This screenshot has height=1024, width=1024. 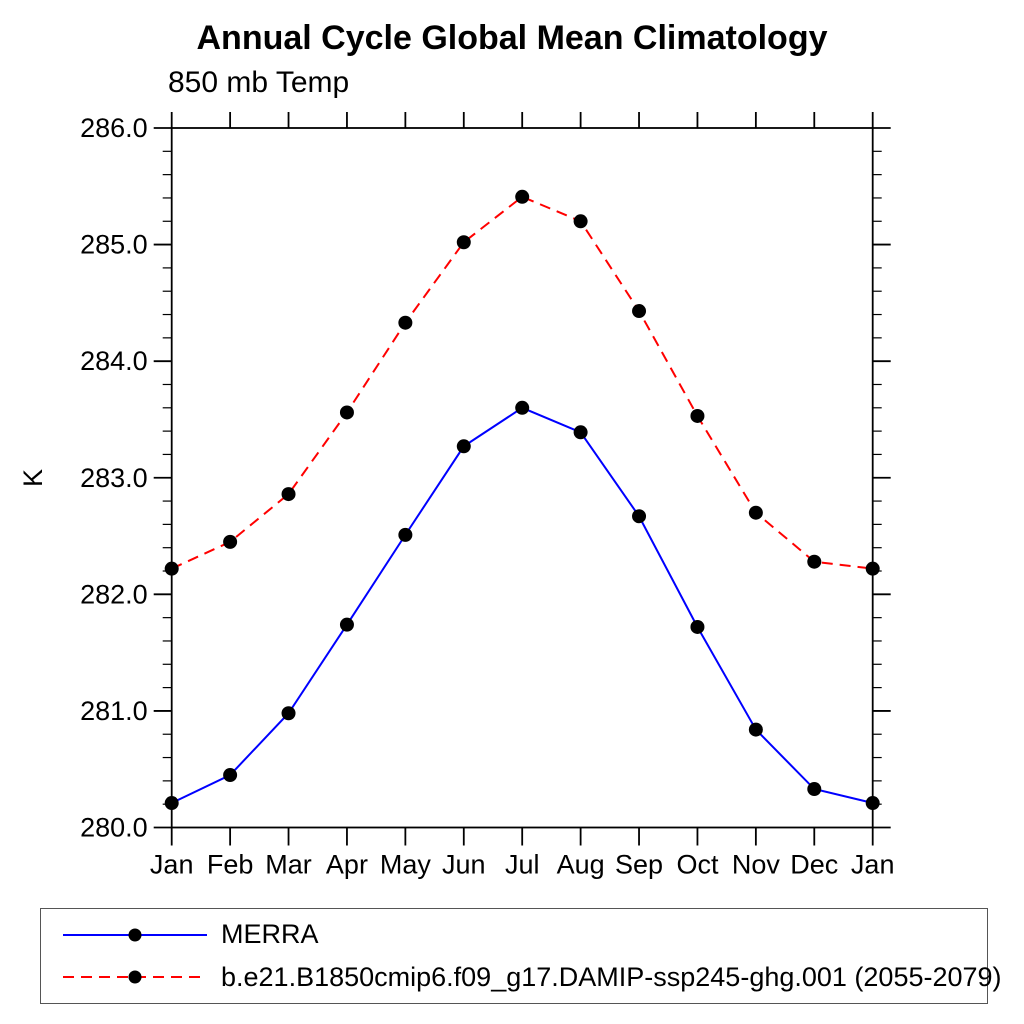 I want to click on x-tick-label: Feb, so click(x=230, y=865).